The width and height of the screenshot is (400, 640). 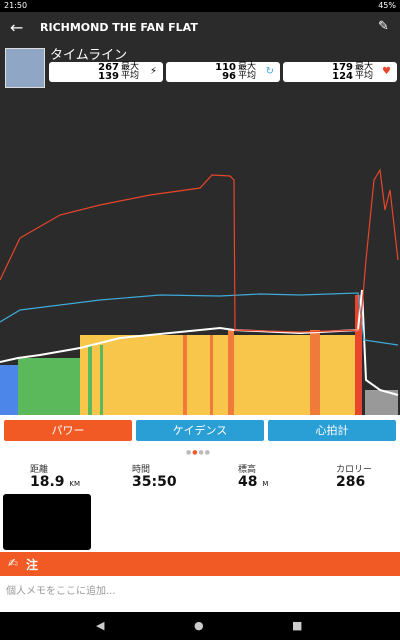 I want to click on nav-home: ●, so click(x=199, y=625).